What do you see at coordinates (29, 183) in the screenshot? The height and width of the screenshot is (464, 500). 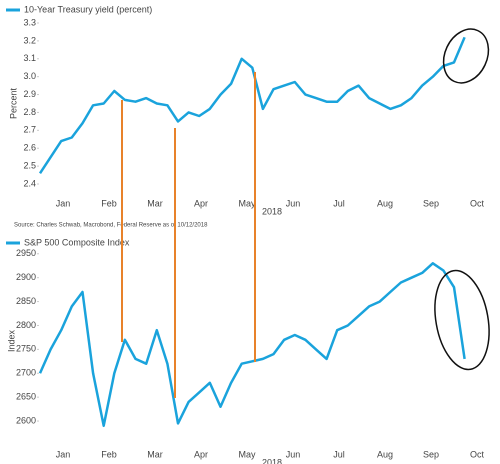 I see `y-tick-label: 2.4` at bounding box center [29, 183].